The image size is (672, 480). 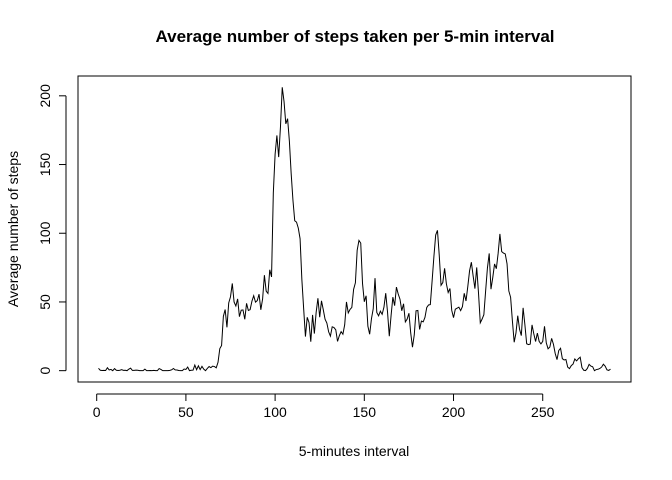 I want to click on y-tick-label: 50, so click(x=45, y=302).